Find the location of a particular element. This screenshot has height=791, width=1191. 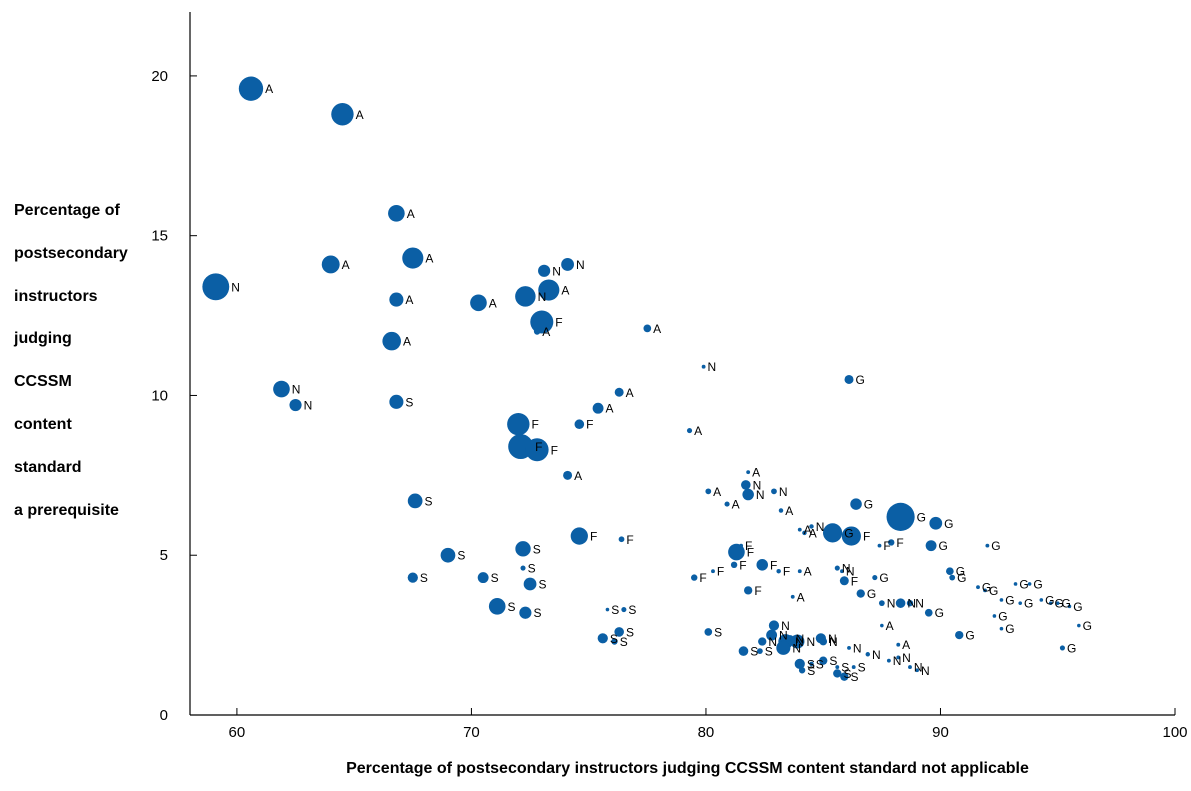

x-tick-label: 60 is located at coordinates (237, 732).